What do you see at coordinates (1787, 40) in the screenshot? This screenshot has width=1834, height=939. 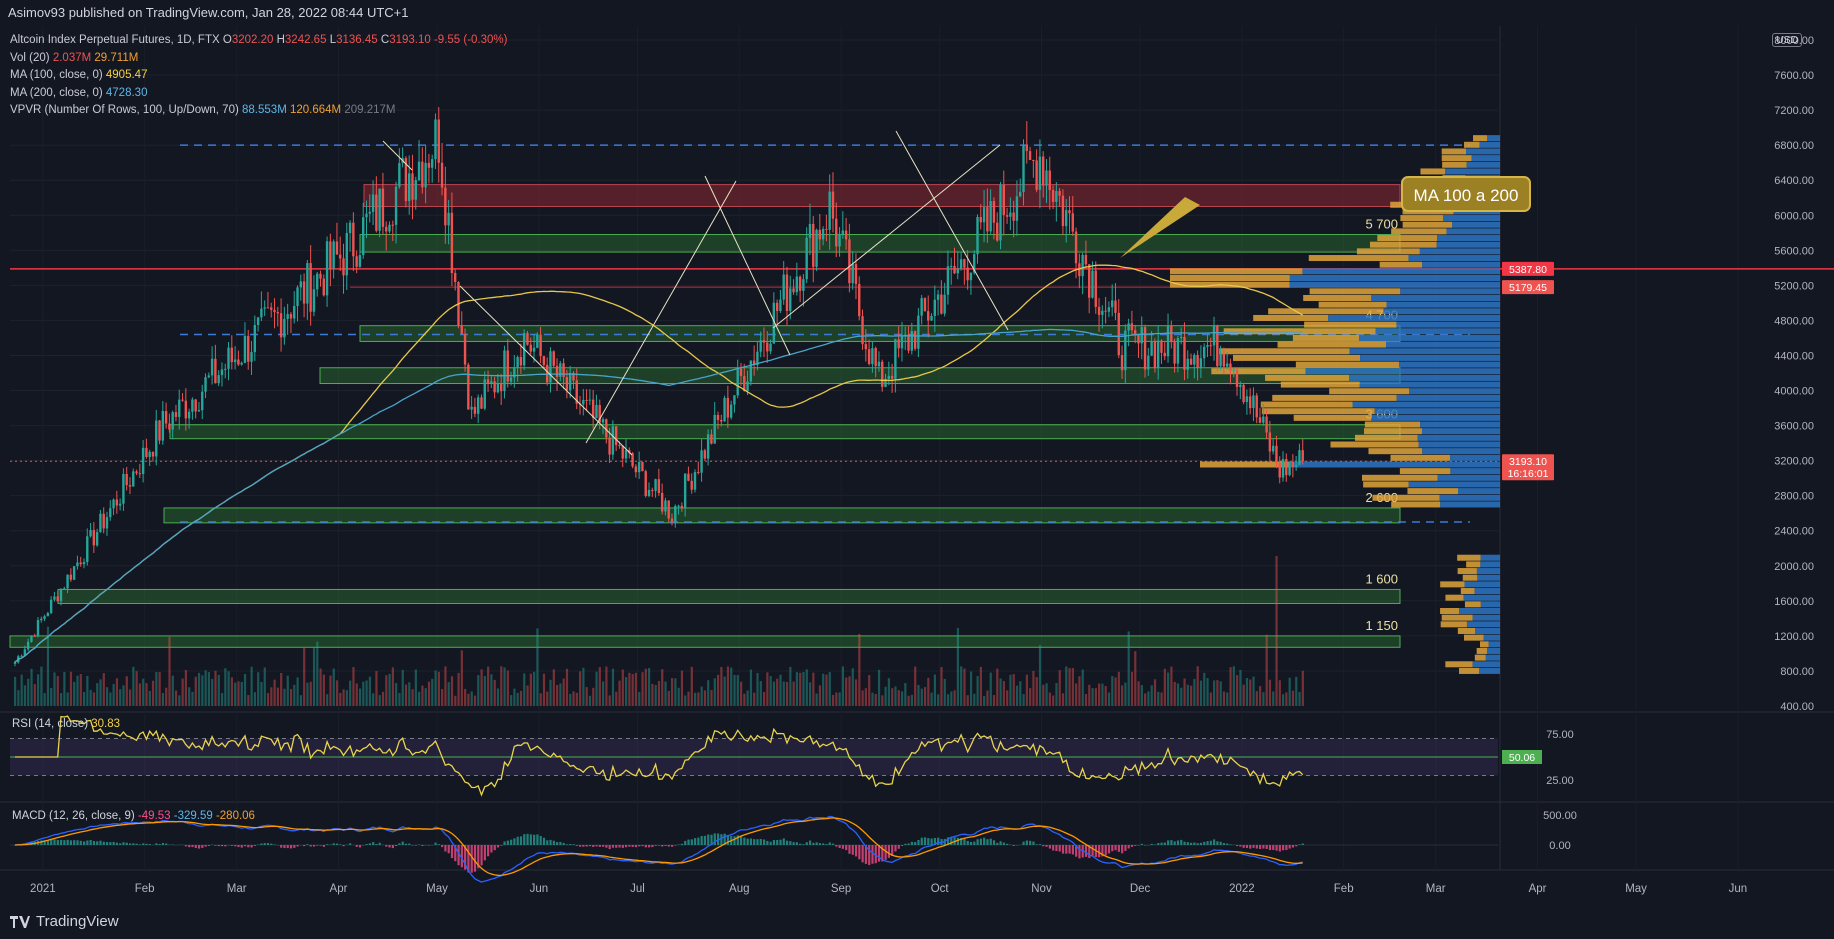 I see `currency-badge: USD` at bounding box center [1787, 40].